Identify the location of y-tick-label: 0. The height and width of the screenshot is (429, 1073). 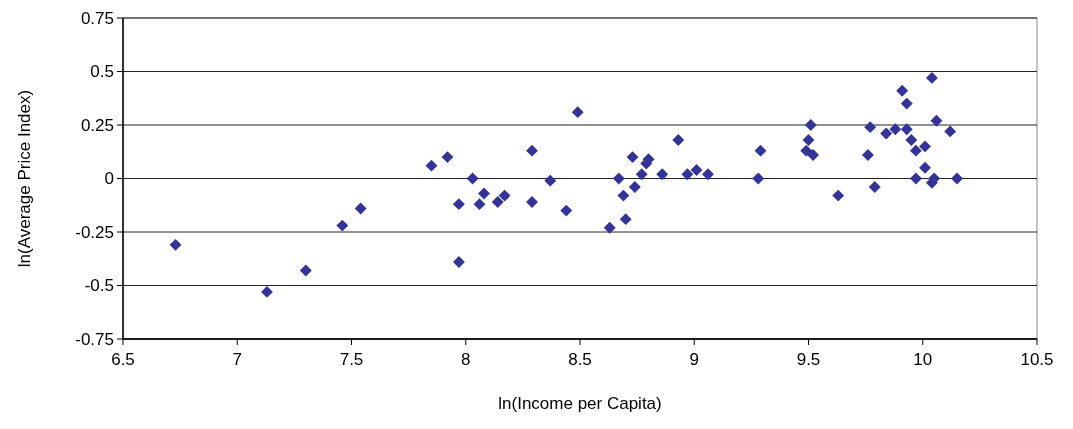
(109, 179).